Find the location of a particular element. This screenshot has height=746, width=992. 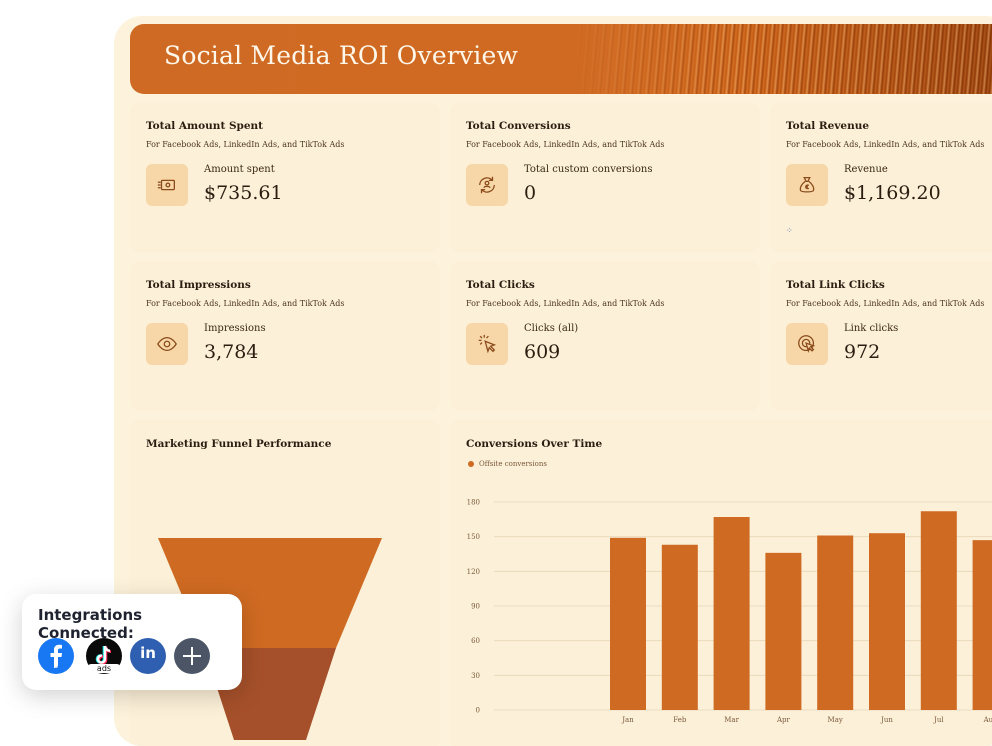

x-tick-label: Jan is located at coordinates (627, 720).